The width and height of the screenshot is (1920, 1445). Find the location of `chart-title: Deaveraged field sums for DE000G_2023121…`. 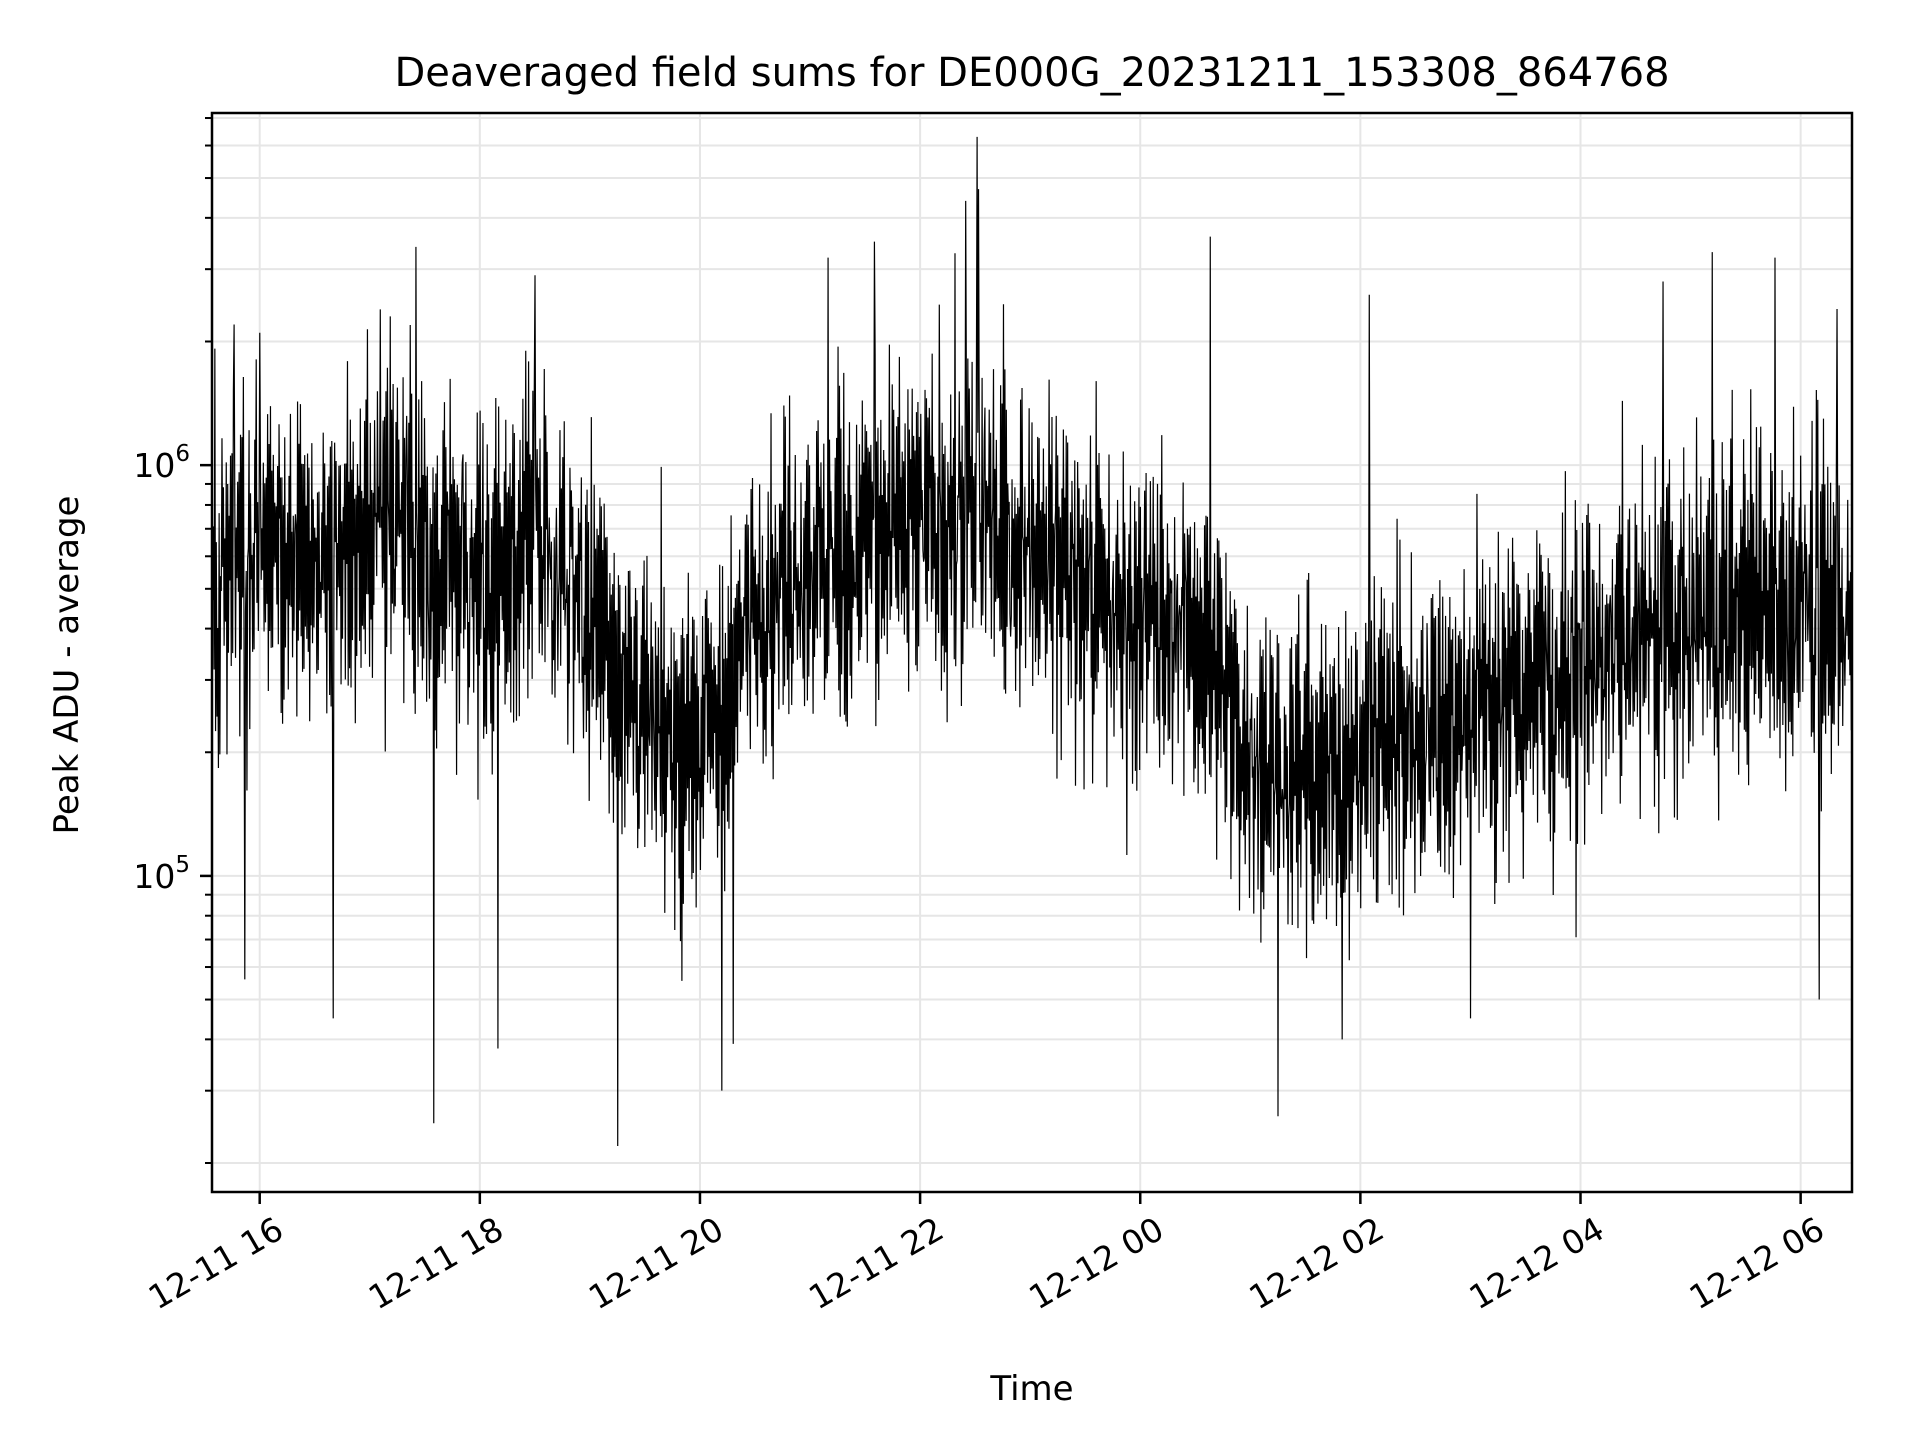

chart-title: Deaveraged field sums for DE000G_2023121… is located at coordinates (1031, 73).